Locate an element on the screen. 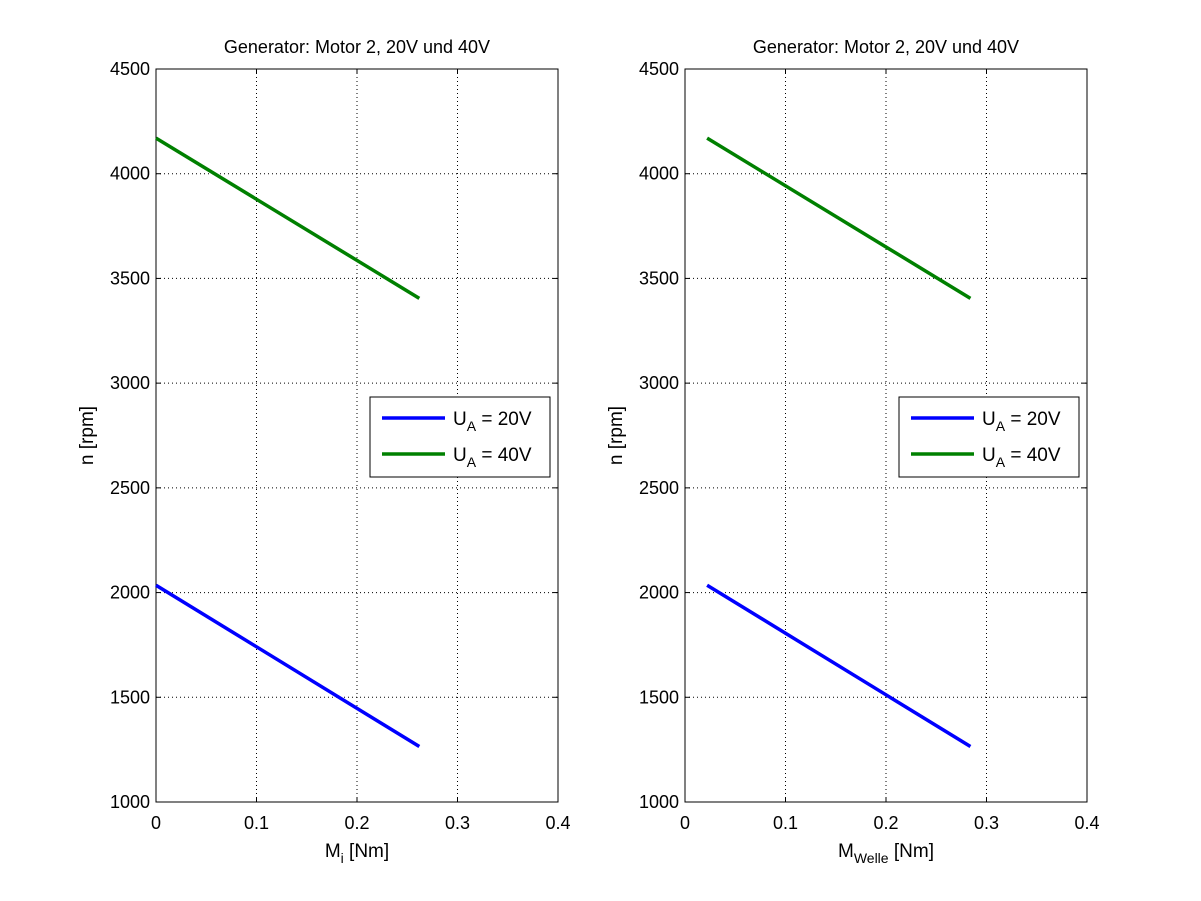 Image resolution: width=1201 pixels, height=901 pixels. x-axis-label: Mi [Nm] is located at coordinates (357, 853).